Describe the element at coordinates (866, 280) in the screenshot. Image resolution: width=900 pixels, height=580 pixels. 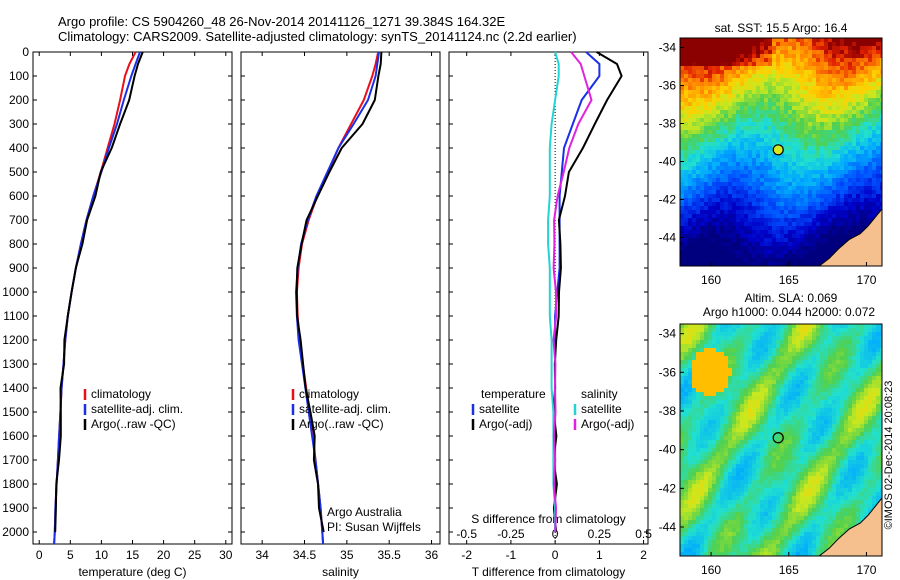
I see `map-x-tick-label: 170` at that location.